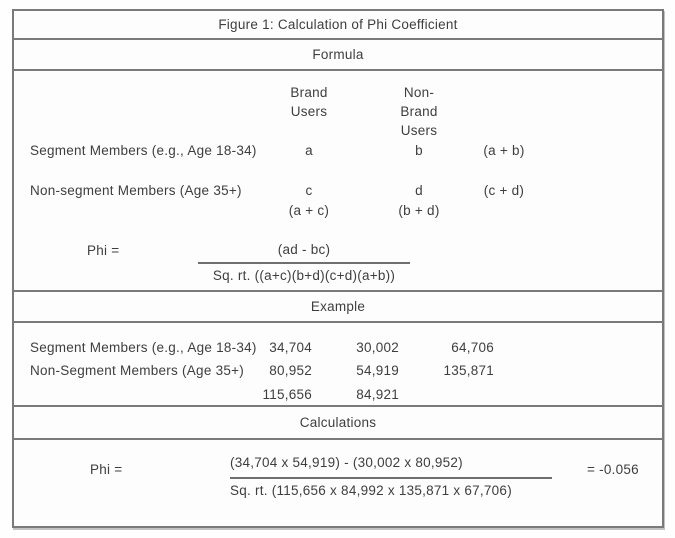  Describe the element at coordinates (504, 211) in the screenshot. I see `empty-cell` at that location.